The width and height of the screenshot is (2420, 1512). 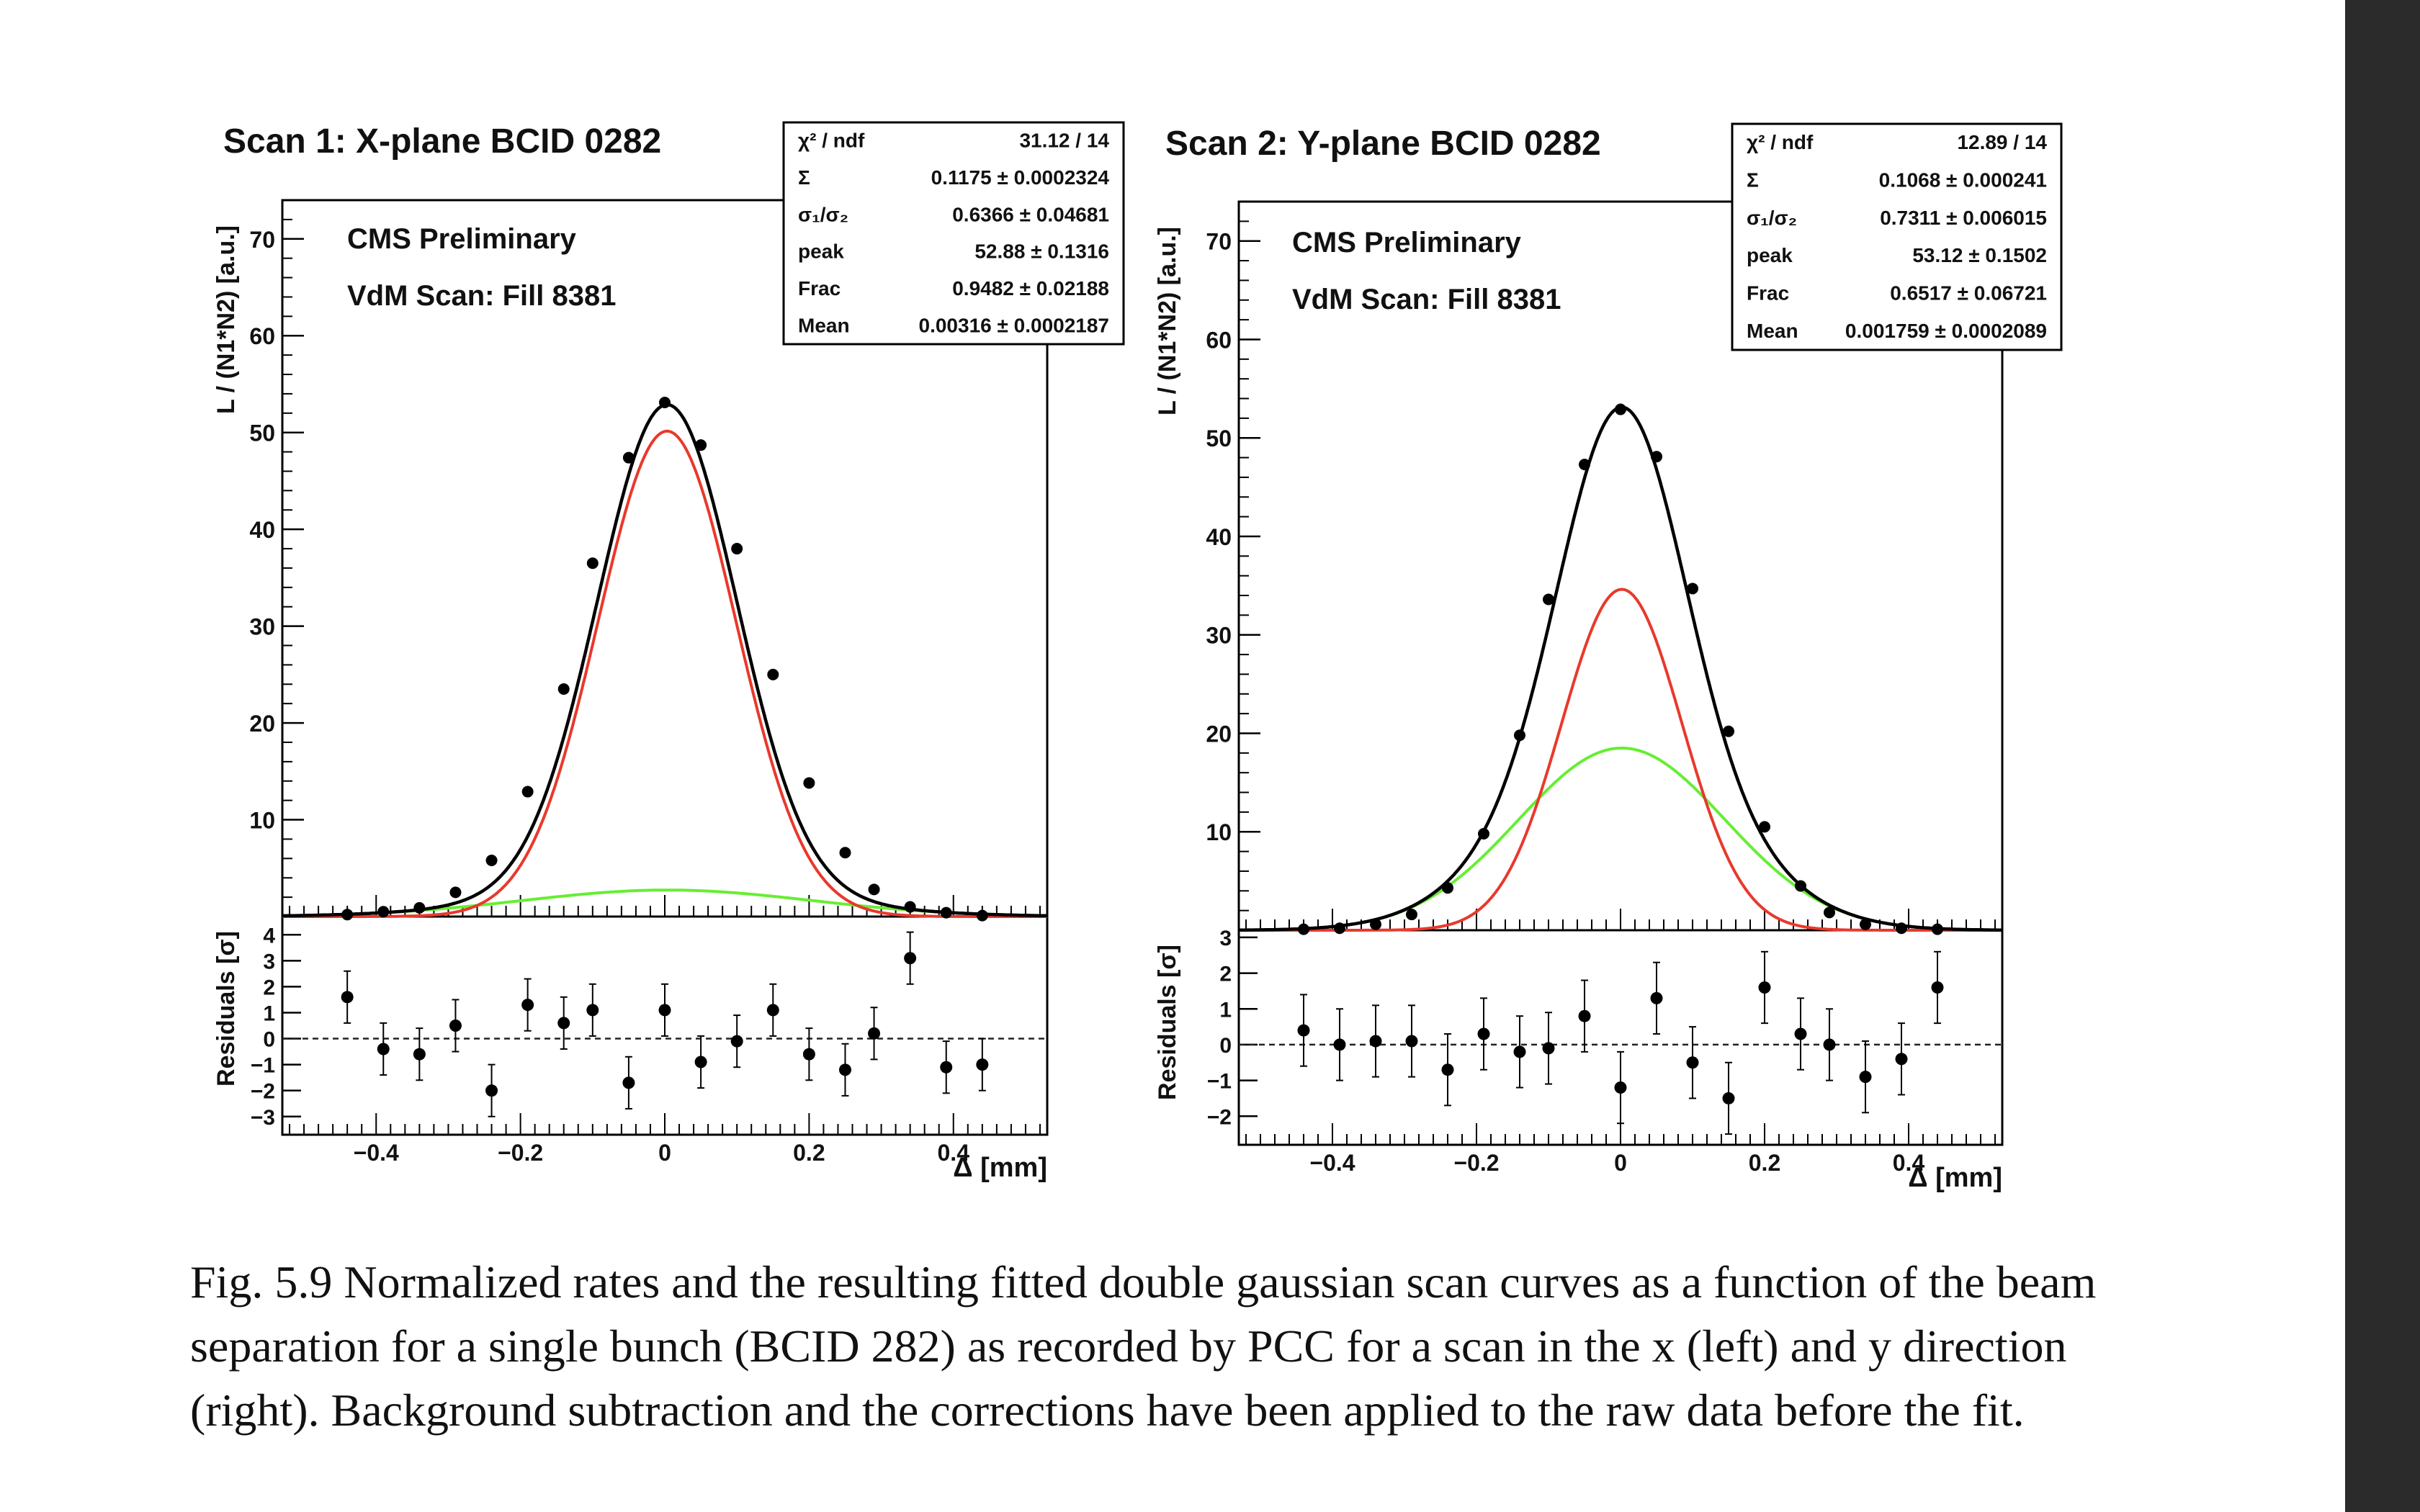 I want to click on fit-stat-value: 0.9482 ± 0.02188, so click(x=1030, y=288).